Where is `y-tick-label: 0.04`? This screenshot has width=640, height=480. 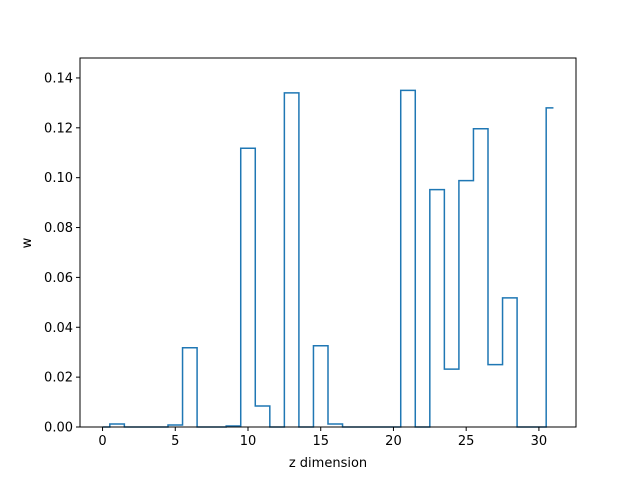
y-tick-label: 0.04 is located at coordinates (58, 328).